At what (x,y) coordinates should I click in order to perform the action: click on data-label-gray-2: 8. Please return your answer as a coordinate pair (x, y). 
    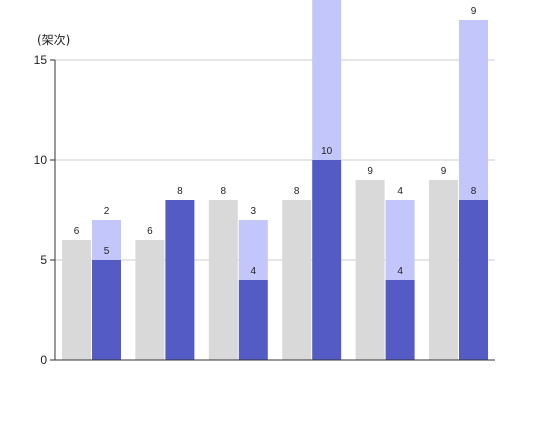
    Looking at the image, I should click on (224, 191).